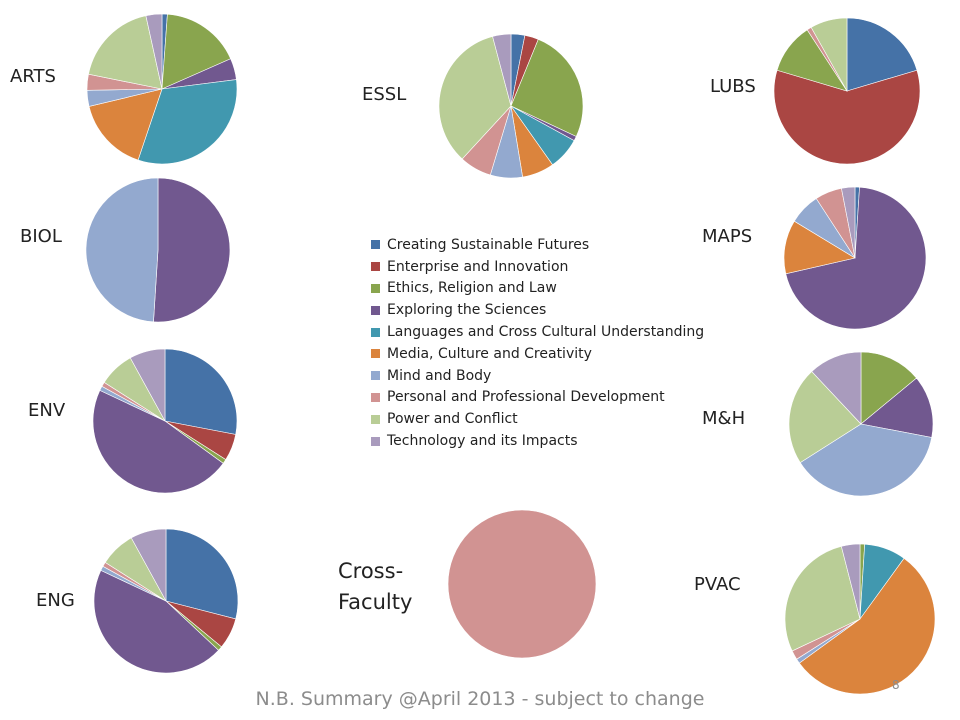  What do you see at coordinates (727, 236) in the screenshot?
I see `label-maps: MAPS` at bounding box center [727, 236].